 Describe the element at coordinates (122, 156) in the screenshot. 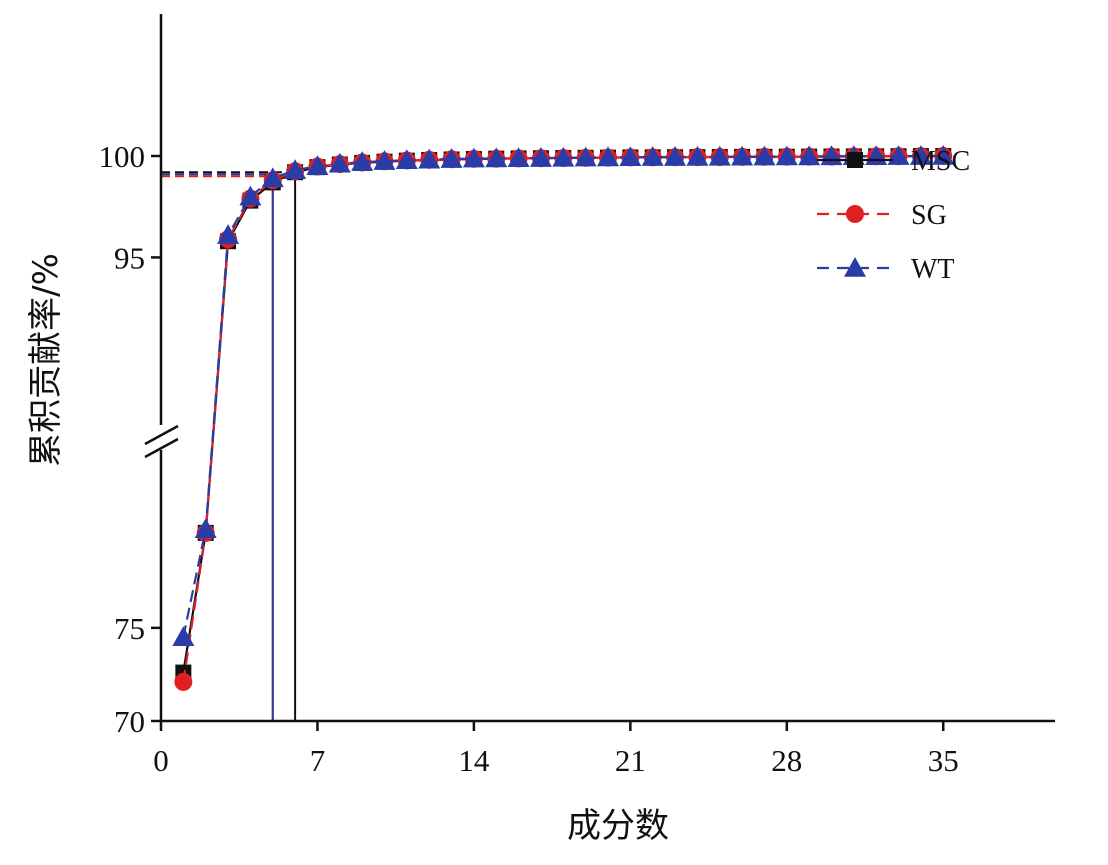

I see `y-tick-label: 100` at that location.